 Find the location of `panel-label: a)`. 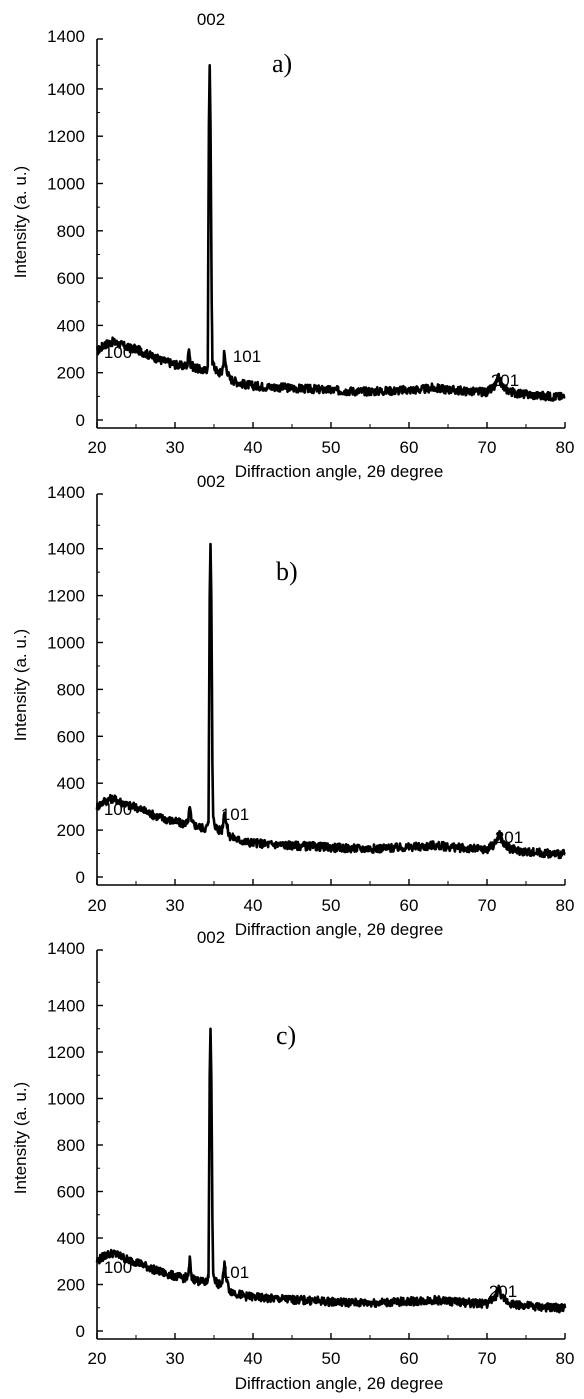

panel-label: a) is located at coordinates (282, 63).